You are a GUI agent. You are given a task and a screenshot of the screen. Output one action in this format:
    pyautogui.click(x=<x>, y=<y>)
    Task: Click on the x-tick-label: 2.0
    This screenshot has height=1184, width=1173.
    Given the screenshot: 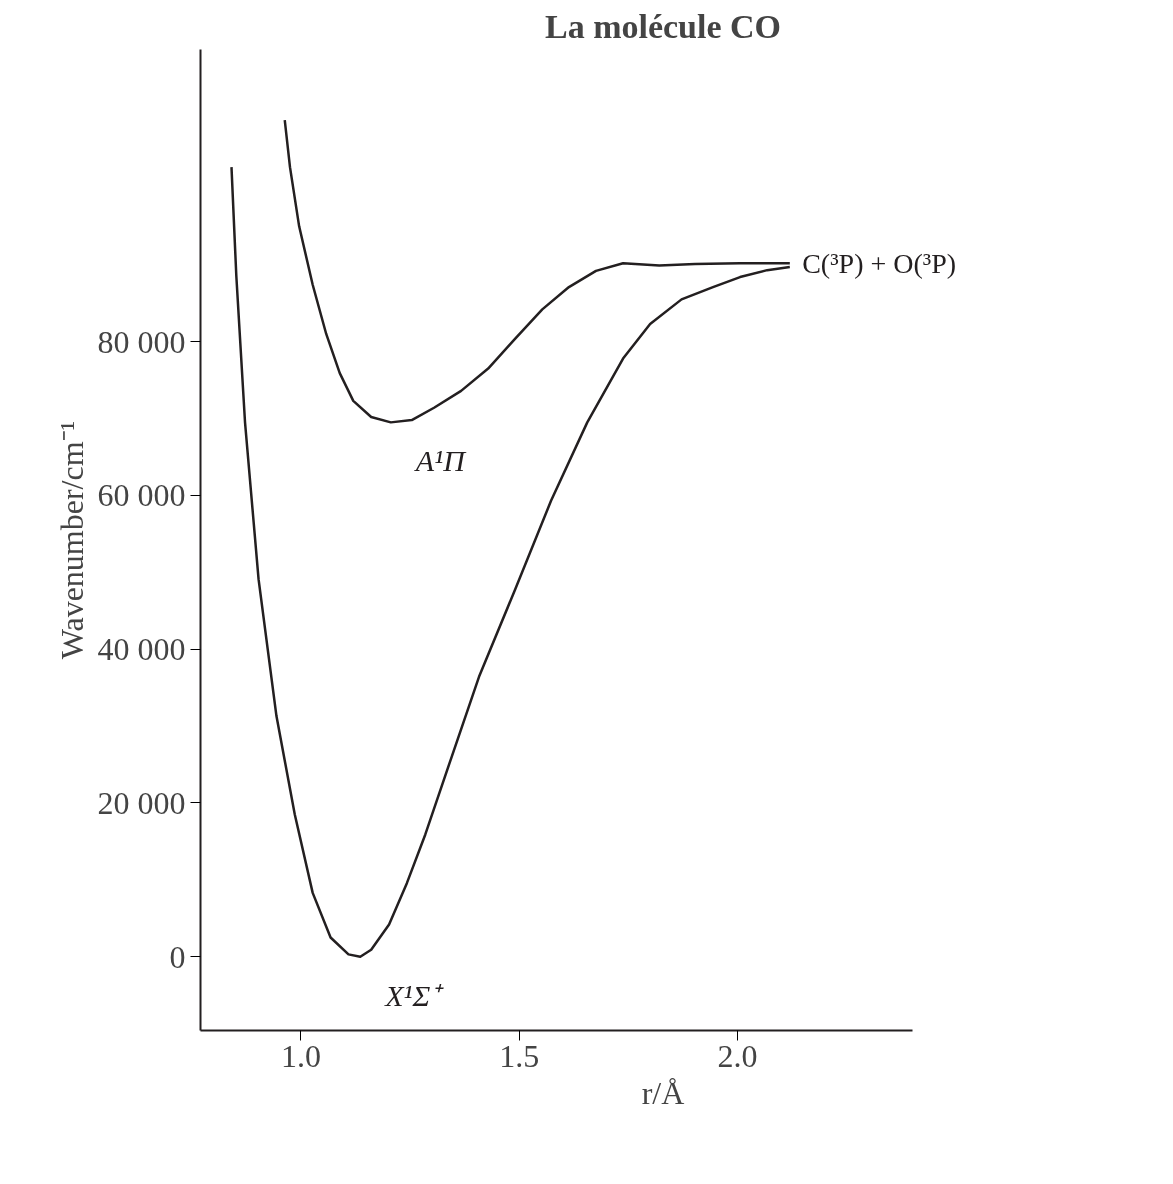 What is the action you would take?
    pyautogui.click(x=737, y=1055)
    